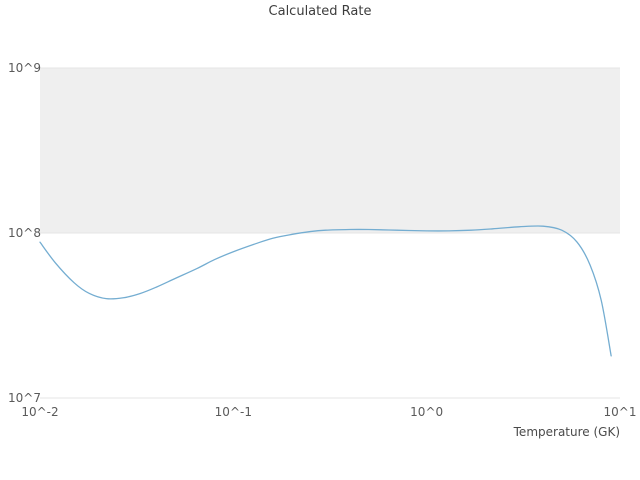 The width and height of the screenshot is (640, 480). Describe the element at coordinates (427, 412) in the screenshot. I see `x-tick-label: 10^0` at that location.